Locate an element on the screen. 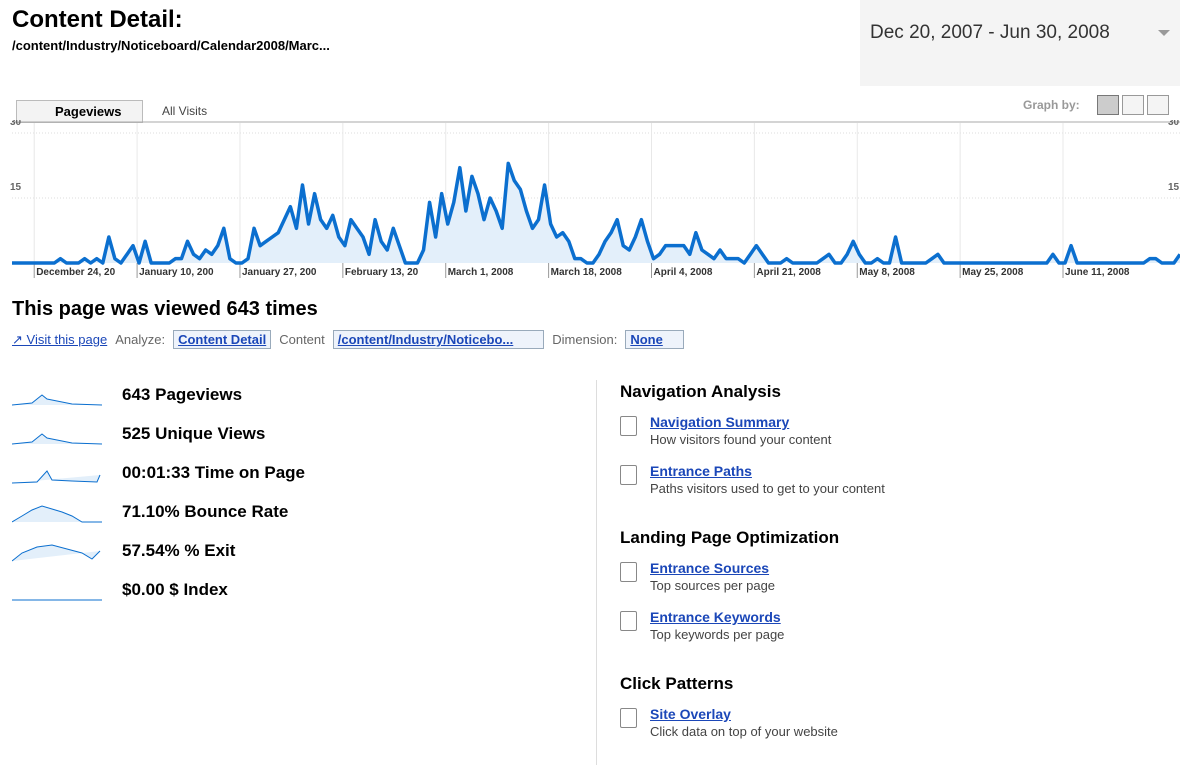 This screenshot has height=767, width=1180. metric-value: 57.54% is located at coordinates (151, 550).